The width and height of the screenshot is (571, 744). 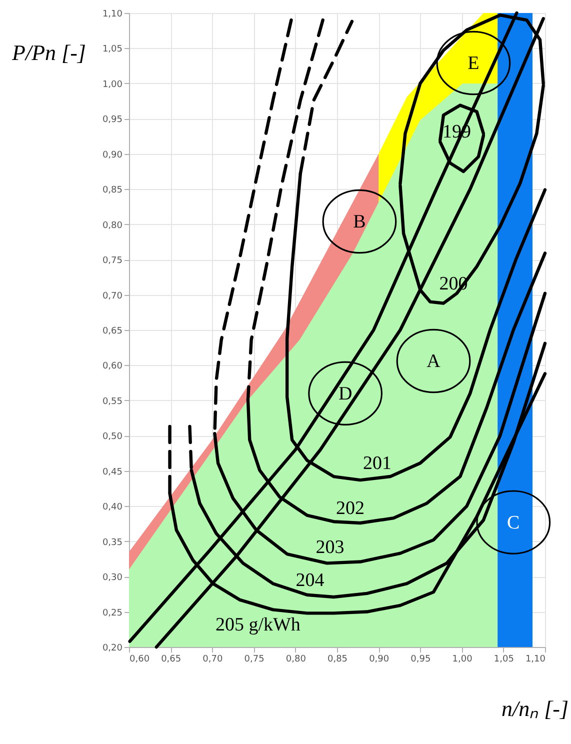 What do you see at coordinates (112, 401) in the screenshot?
I see `y-tick-label: 0,55` at bounding box center [112, 401].